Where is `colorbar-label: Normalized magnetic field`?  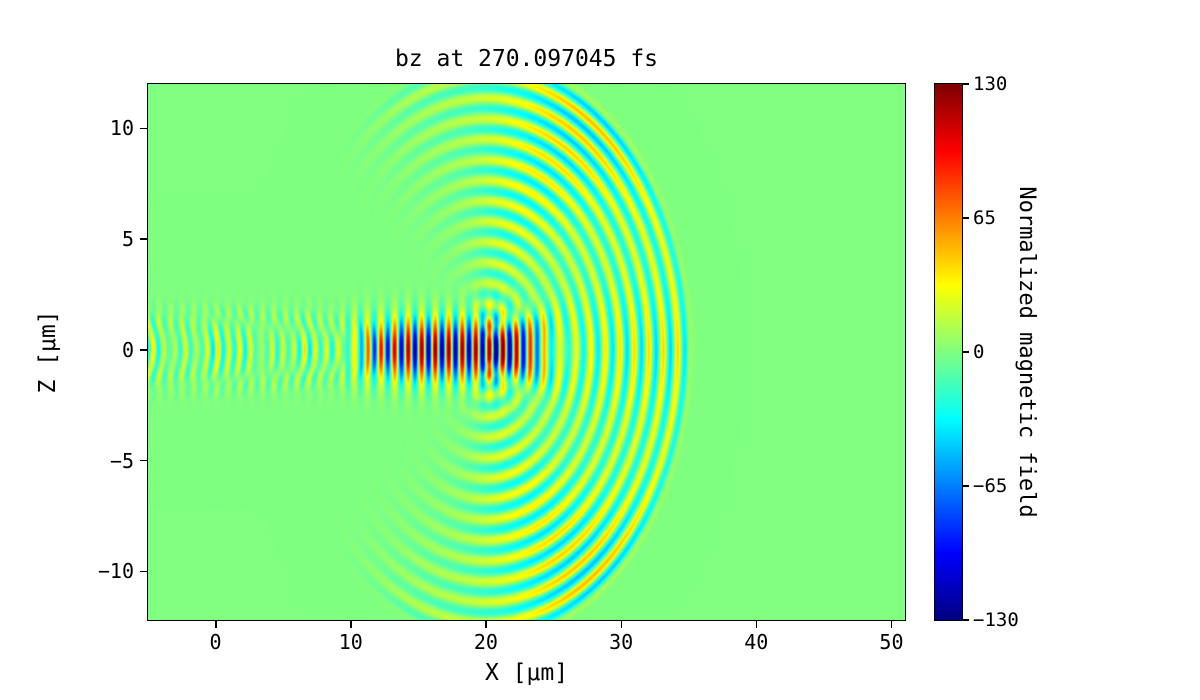 colorbar-label: Normalized magnetic field is located at coordinates (1026, 352).